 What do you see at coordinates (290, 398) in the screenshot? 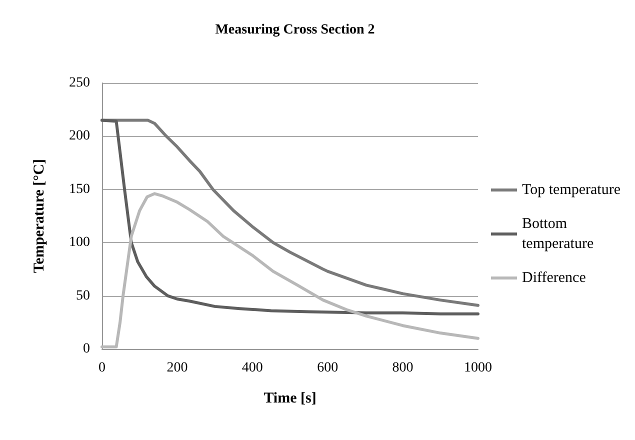
I see `x-axis-title: Time [s]` at bounding box center [290, 398].